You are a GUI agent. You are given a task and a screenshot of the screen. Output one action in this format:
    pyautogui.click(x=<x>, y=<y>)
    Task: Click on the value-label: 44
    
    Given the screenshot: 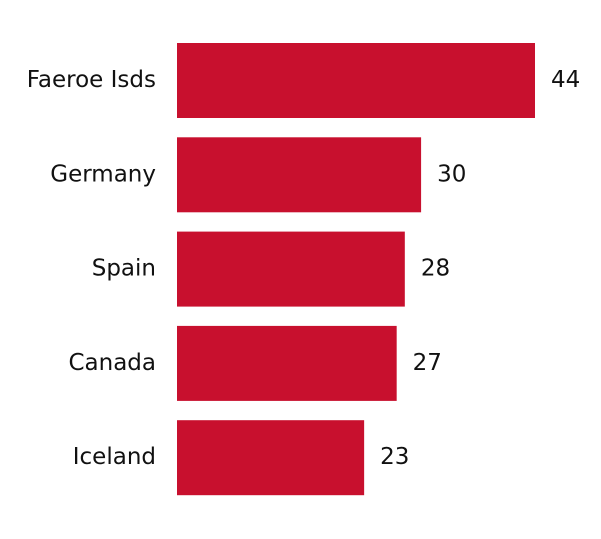 What is the action you would take?
    pyautogui.click(x=565, y=80)
    